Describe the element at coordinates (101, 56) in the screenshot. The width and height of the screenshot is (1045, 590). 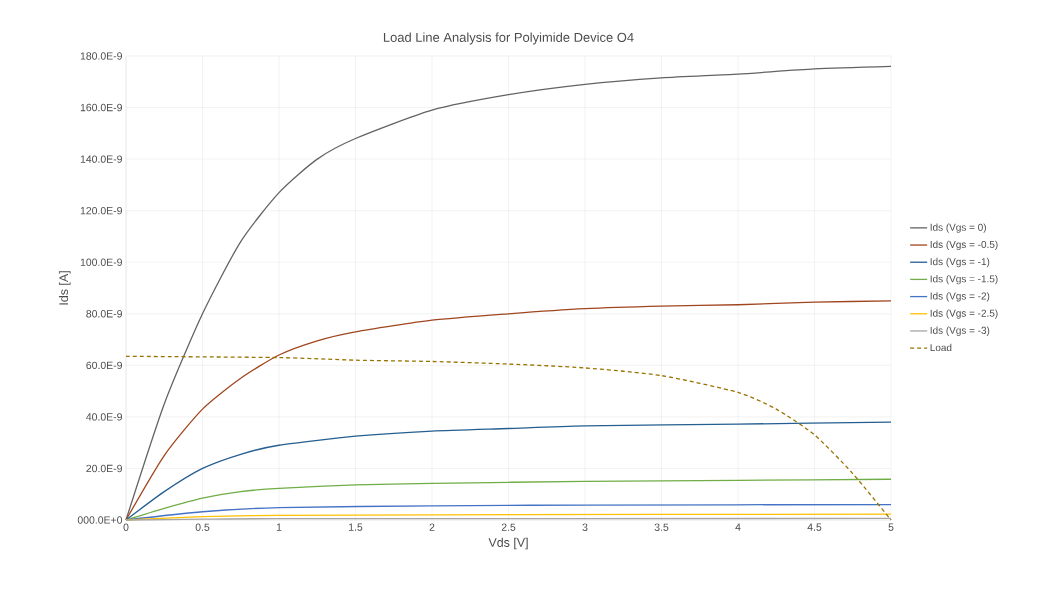
I see `y-tick-label: 180.0E-9` at that location.